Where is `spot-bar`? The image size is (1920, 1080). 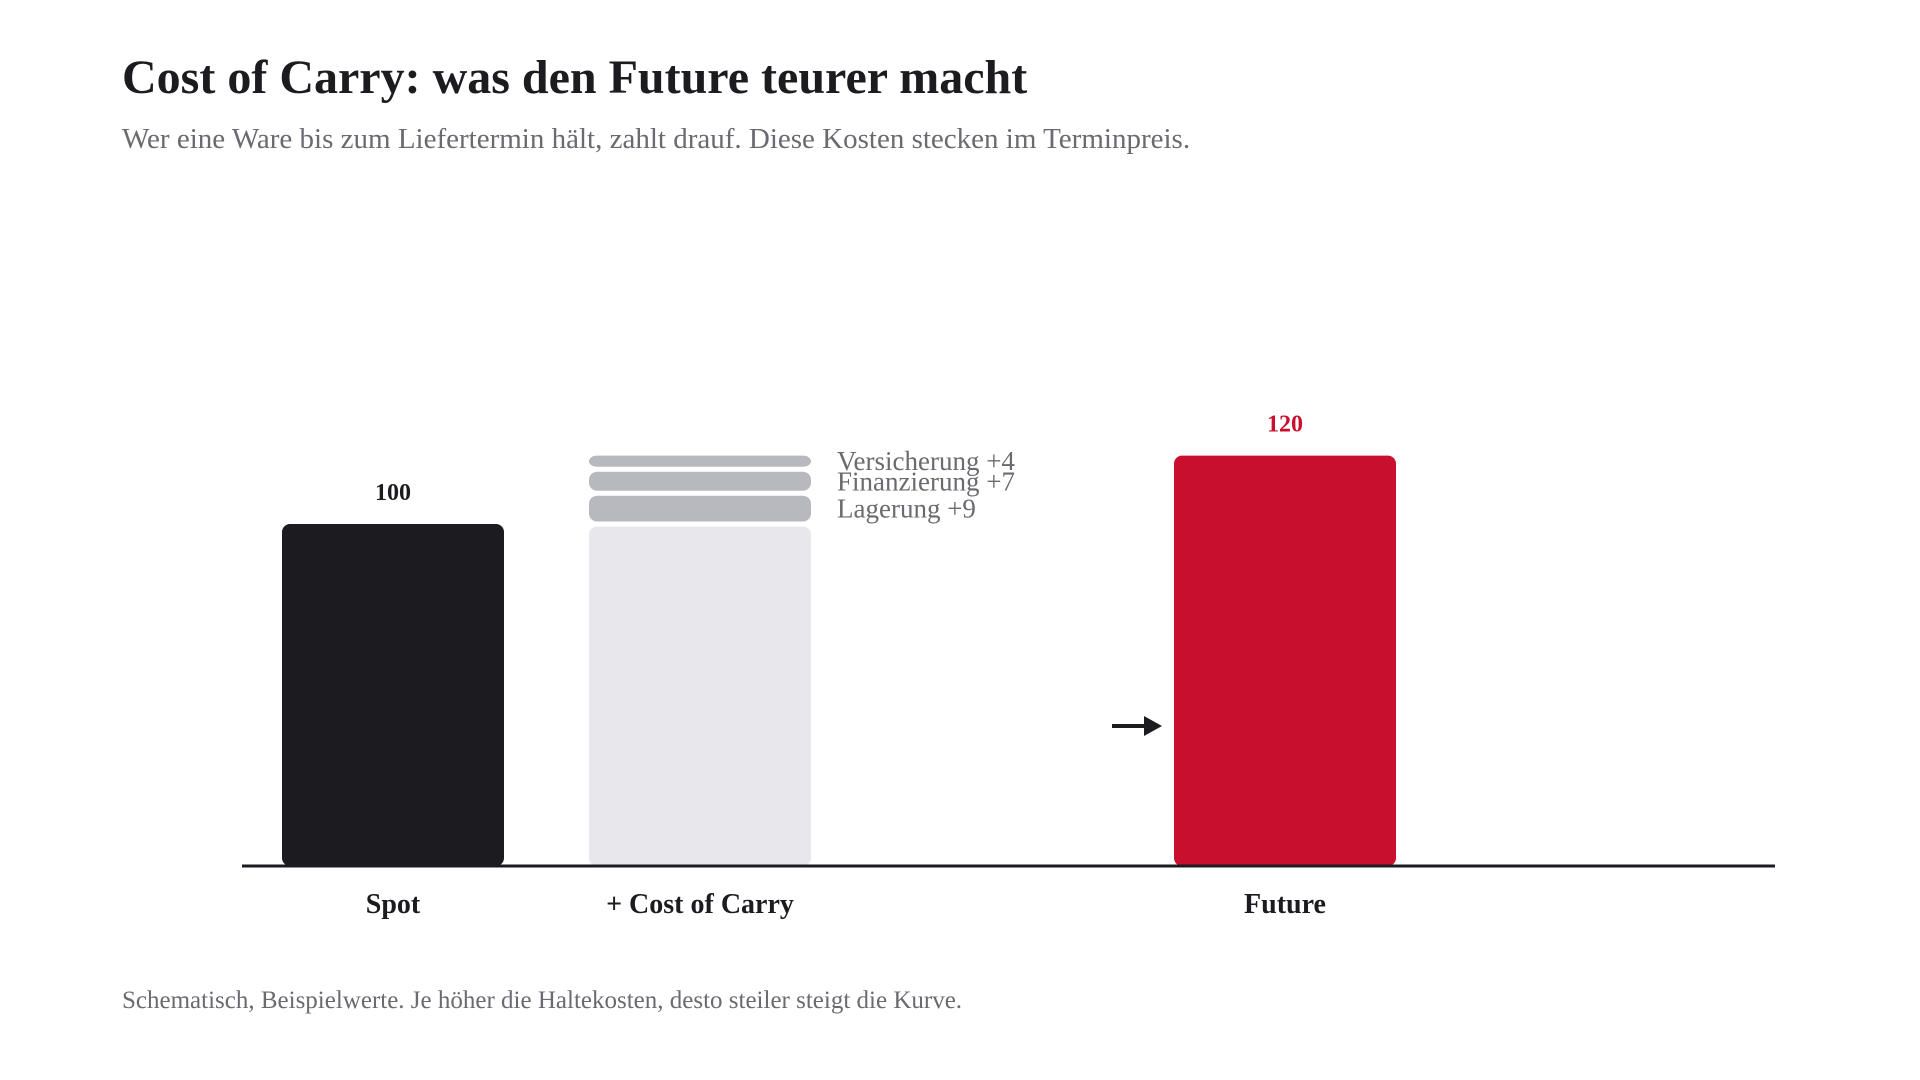 spot-bar is located at coordinates (393, 695).